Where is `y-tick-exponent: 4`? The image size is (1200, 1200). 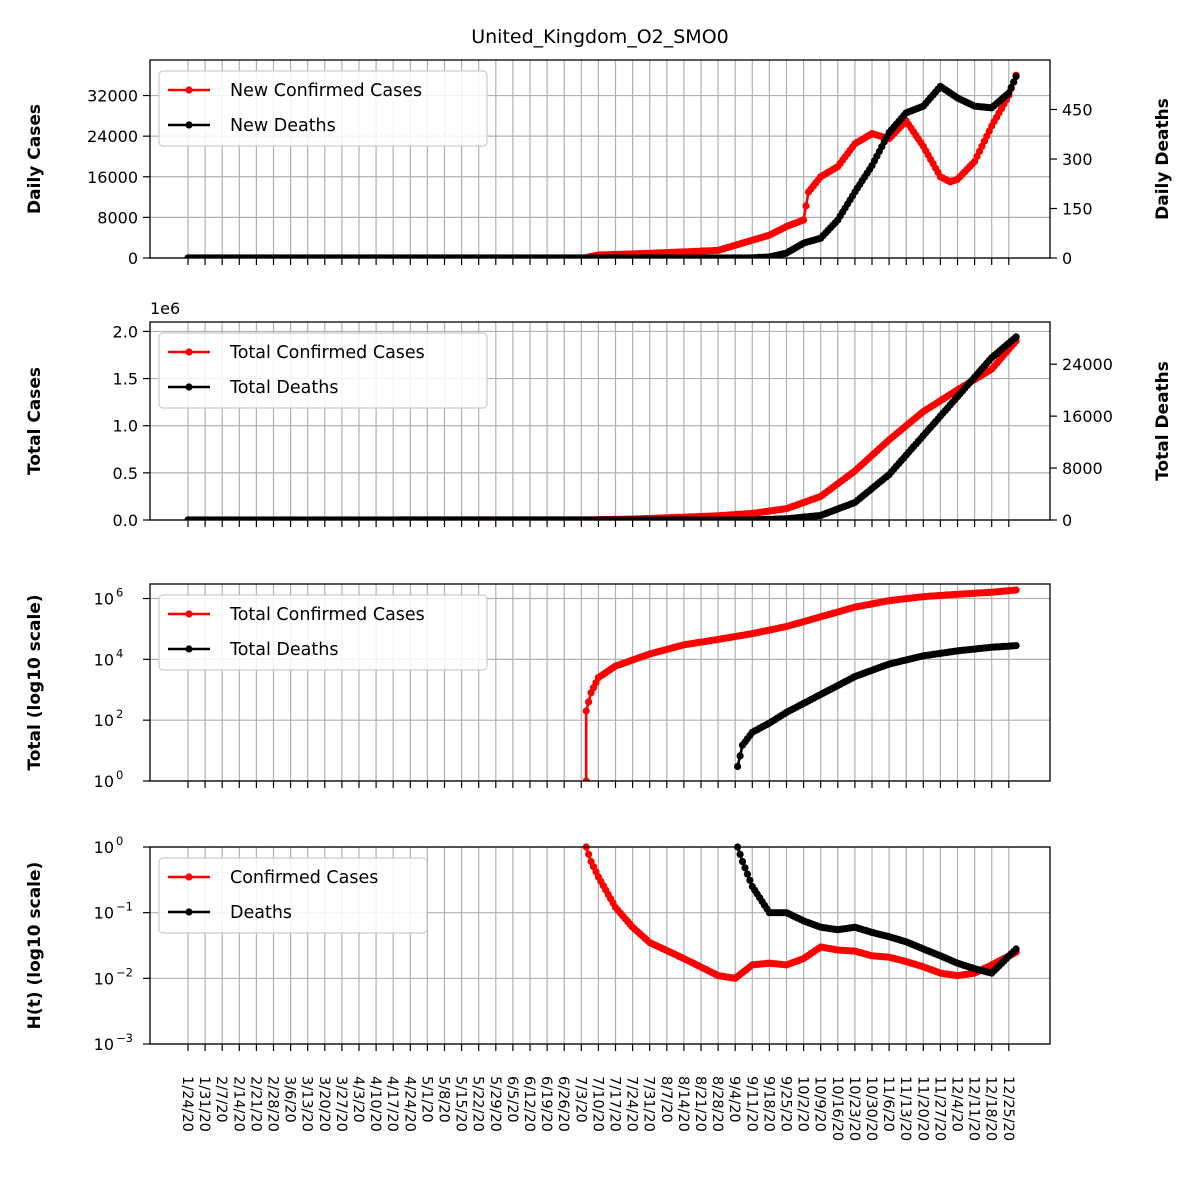 y-tick-exponent: 4 is located at coordinates (119, 653).